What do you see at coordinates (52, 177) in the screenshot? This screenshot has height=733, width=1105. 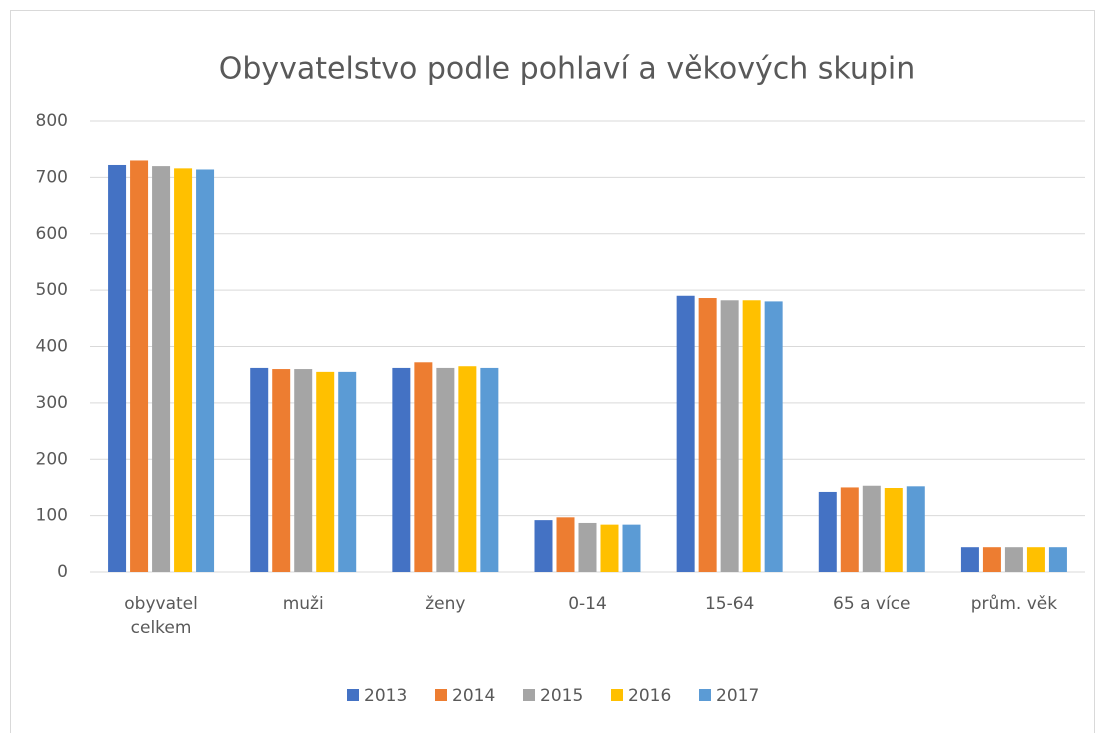 I see `y-tick-label: 700` at bounding box center [52, 177].